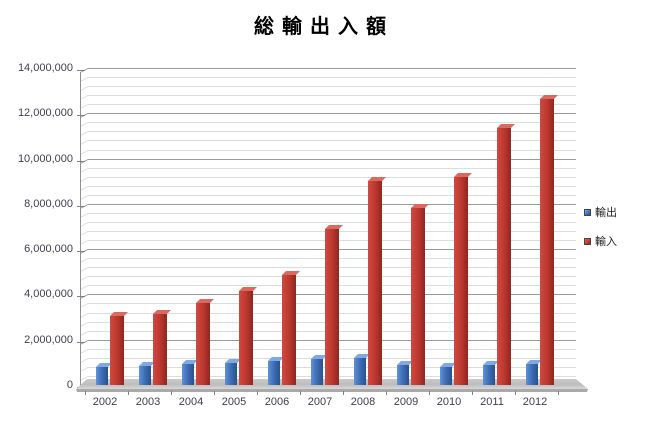 This screenshot has height=432, width=648. Describe the element at coordinates (48, 294) in the screenshot. I see `y-axis-label: 4,000,000` at that location.